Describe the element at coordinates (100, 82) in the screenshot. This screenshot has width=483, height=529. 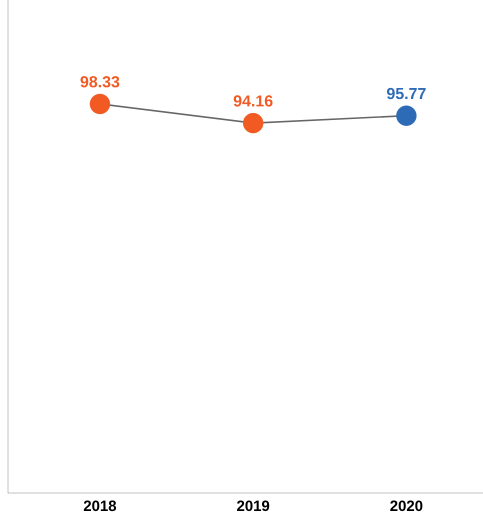
I see `data-label: 98.33` at that location.